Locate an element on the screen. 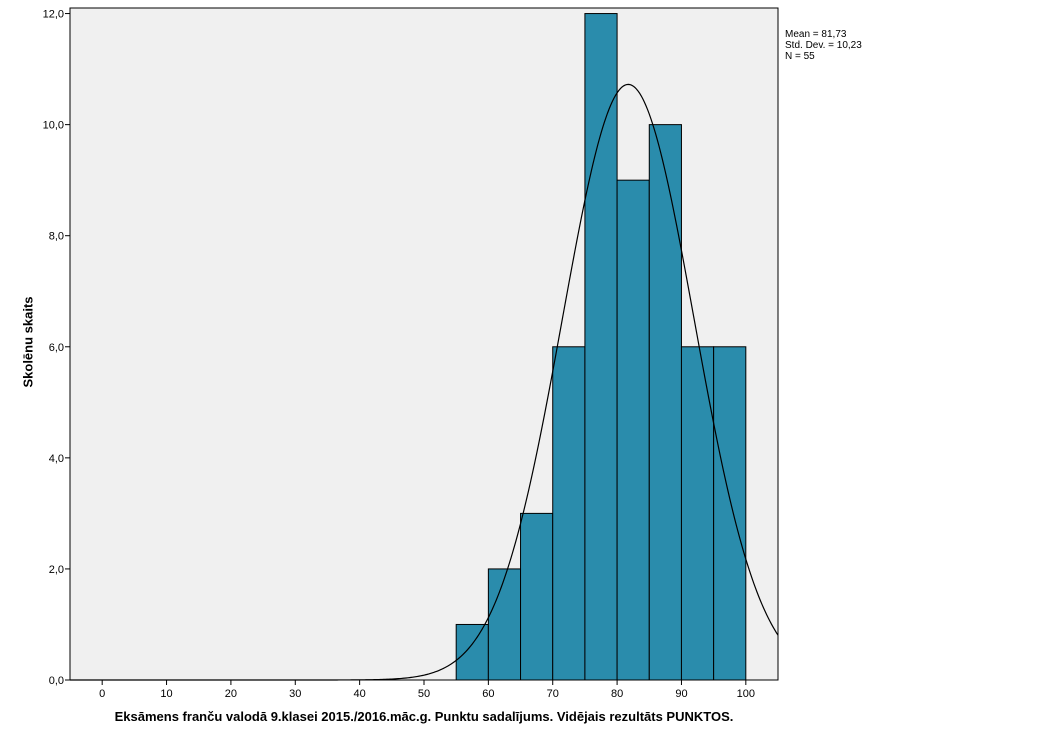 The image size is (1037, 755). y-tick-label-5: 10,0 is located at coordinates (53, 126).